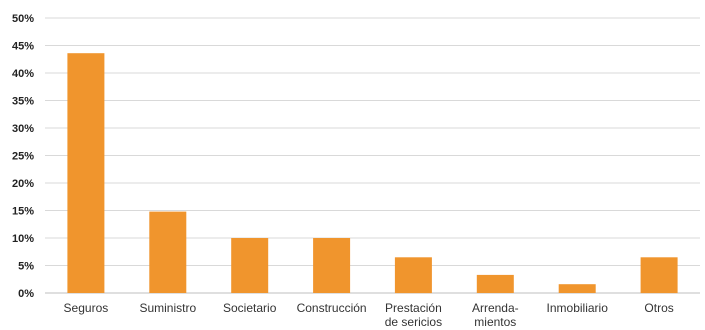 The width and height of the screenshot is (705, 330). What do you see at coordinates (23, 19) in the screenshot?
I see `y-tick-label: 50%` at bounding box center [23, 19].